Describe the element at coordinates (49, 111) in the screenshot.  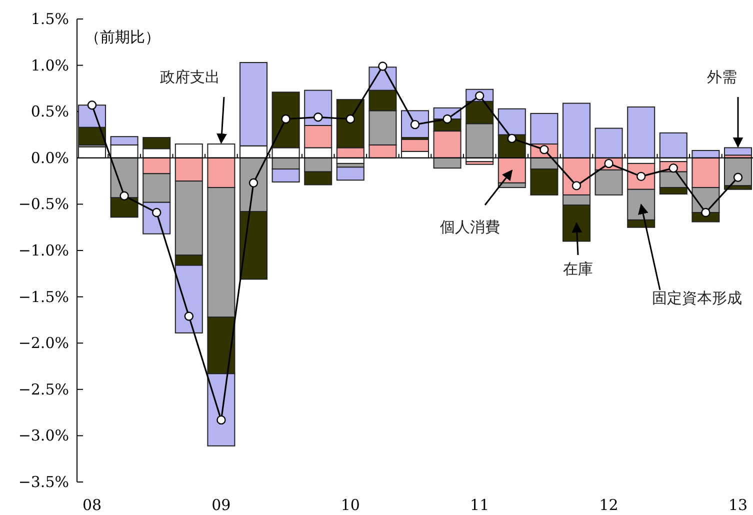
I see `y-tick-label: 0.5%` at that location.